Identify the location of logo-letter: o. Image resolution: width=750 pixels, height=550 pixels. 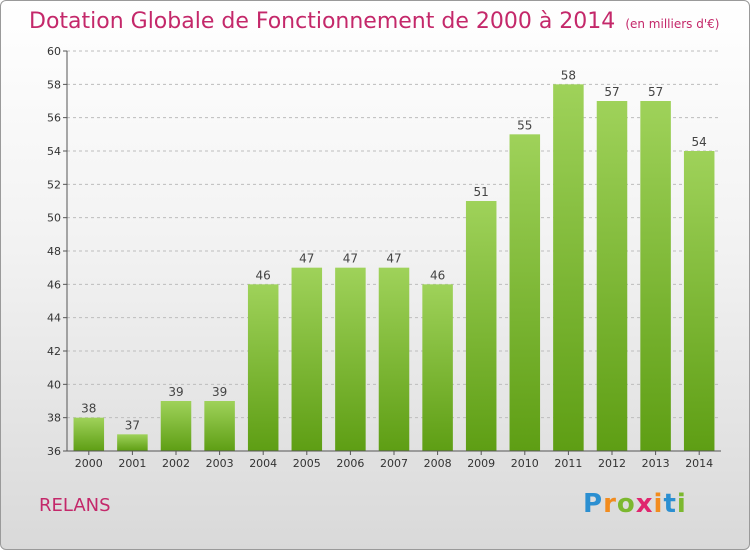
(626, 504).